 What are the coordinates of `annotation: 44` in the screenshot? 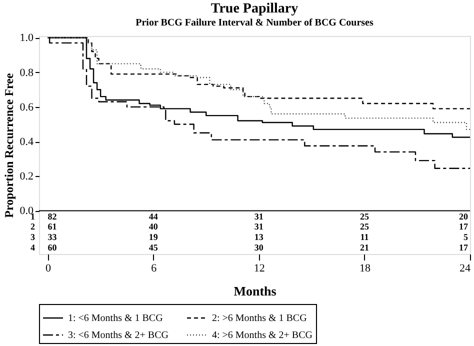 It's located at (153, 216).